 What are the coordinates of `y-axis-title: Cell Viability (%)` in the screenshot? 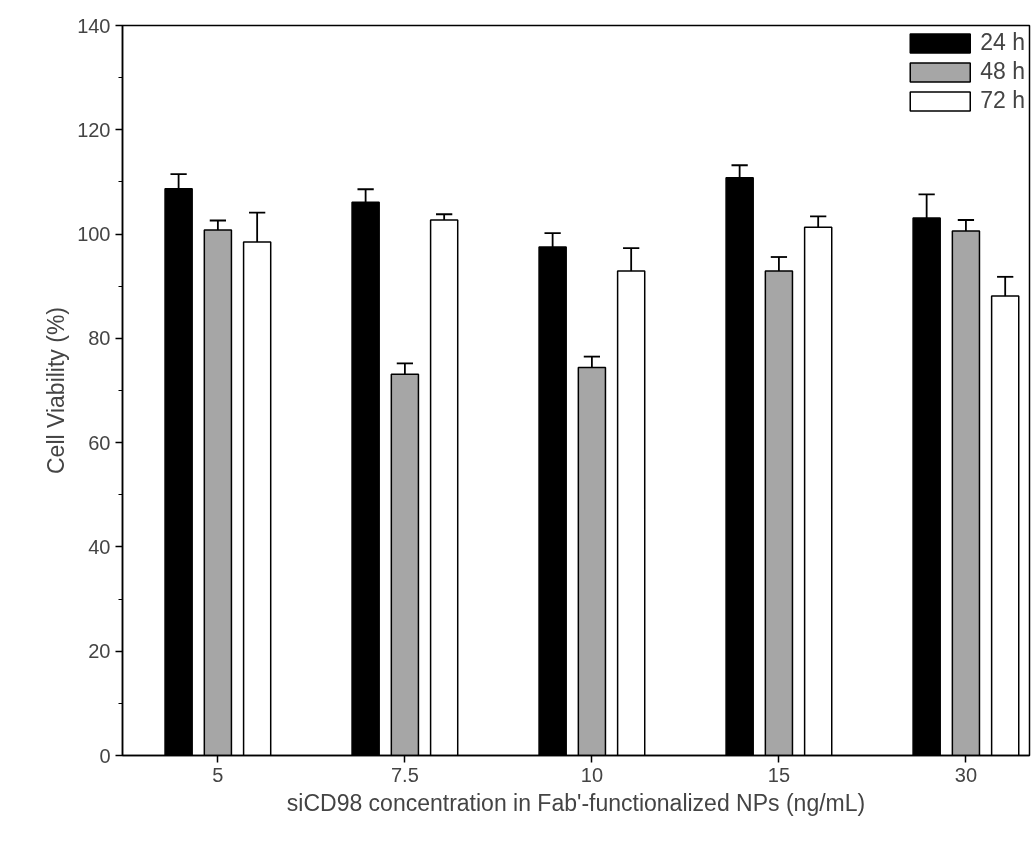 It's located at (56, 390).